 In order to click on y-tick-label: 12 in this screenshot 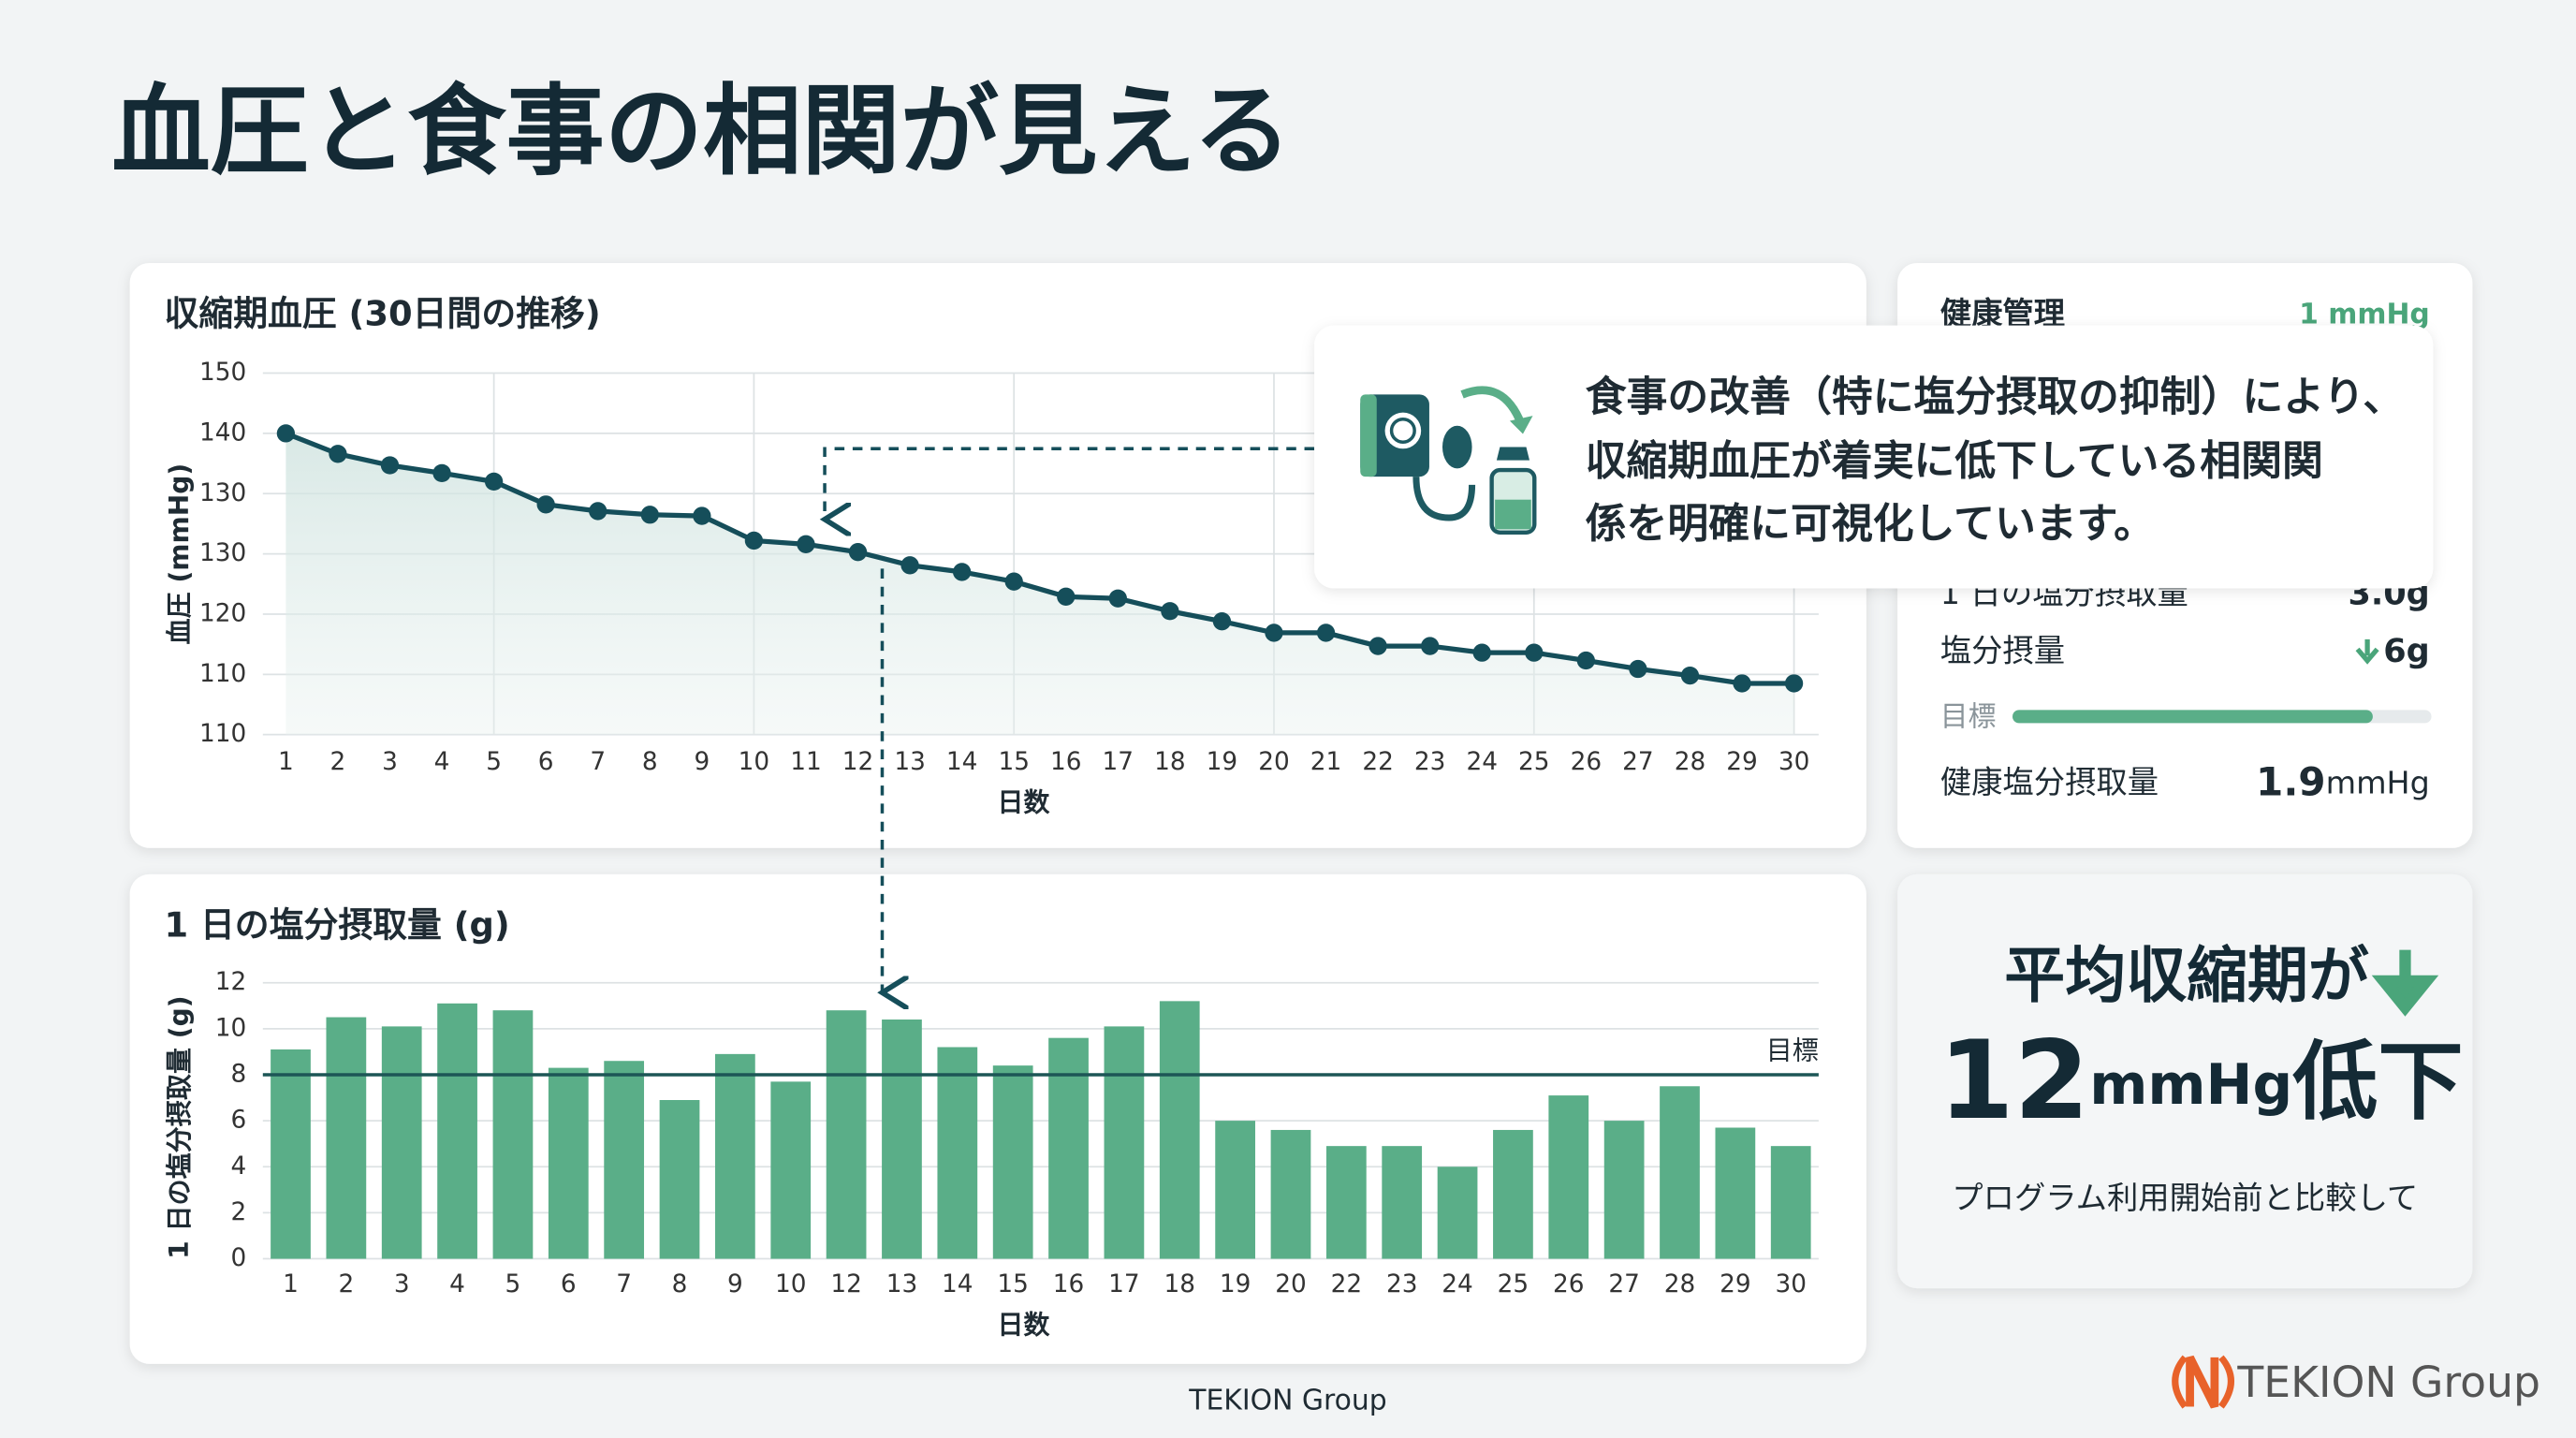, I will do `click(230, 982)`.